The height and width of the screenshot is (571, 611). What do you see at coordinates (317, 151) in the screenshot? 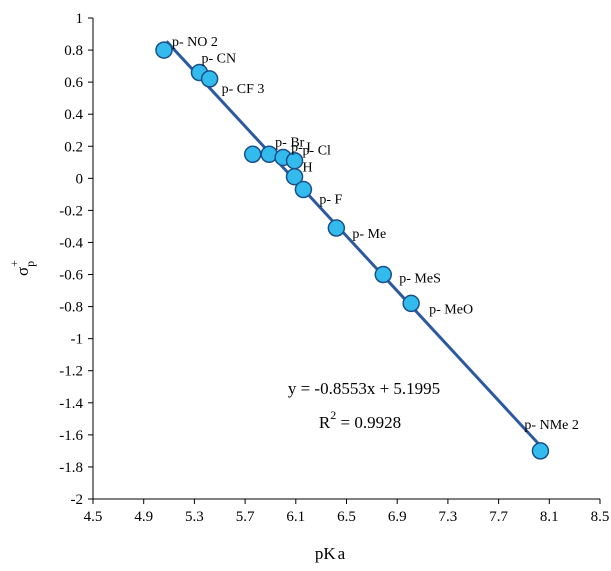
I see `point-label: p- Cl` at bounding box center [317, 151].